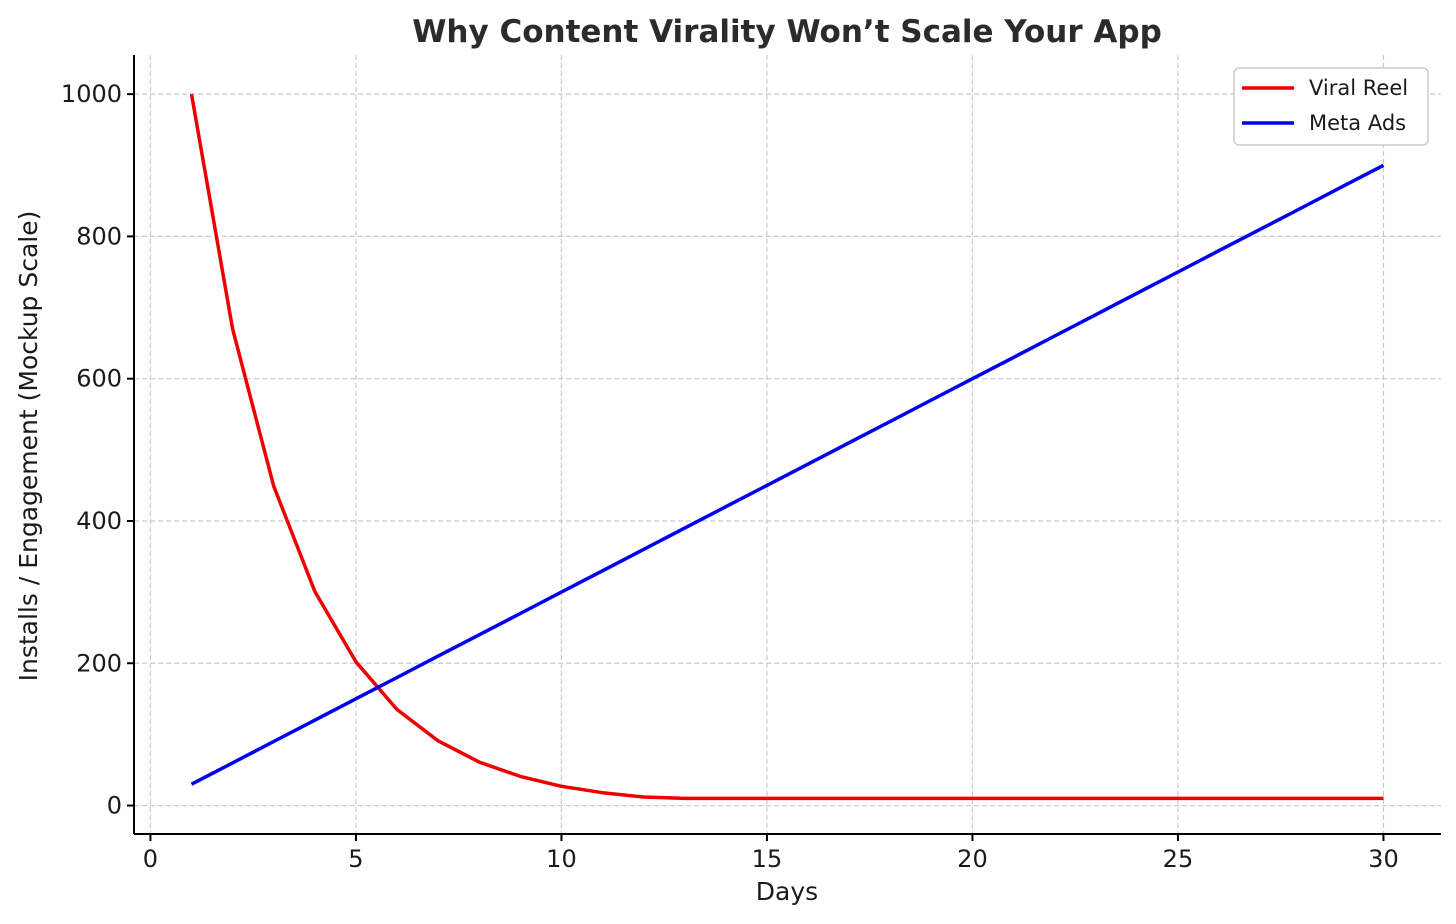 The image size is (1456, 924). What do you see at coordinates (99, 236) in the screenshot?
I see `y-tick-label: 800` at bounding box center [99, 236].